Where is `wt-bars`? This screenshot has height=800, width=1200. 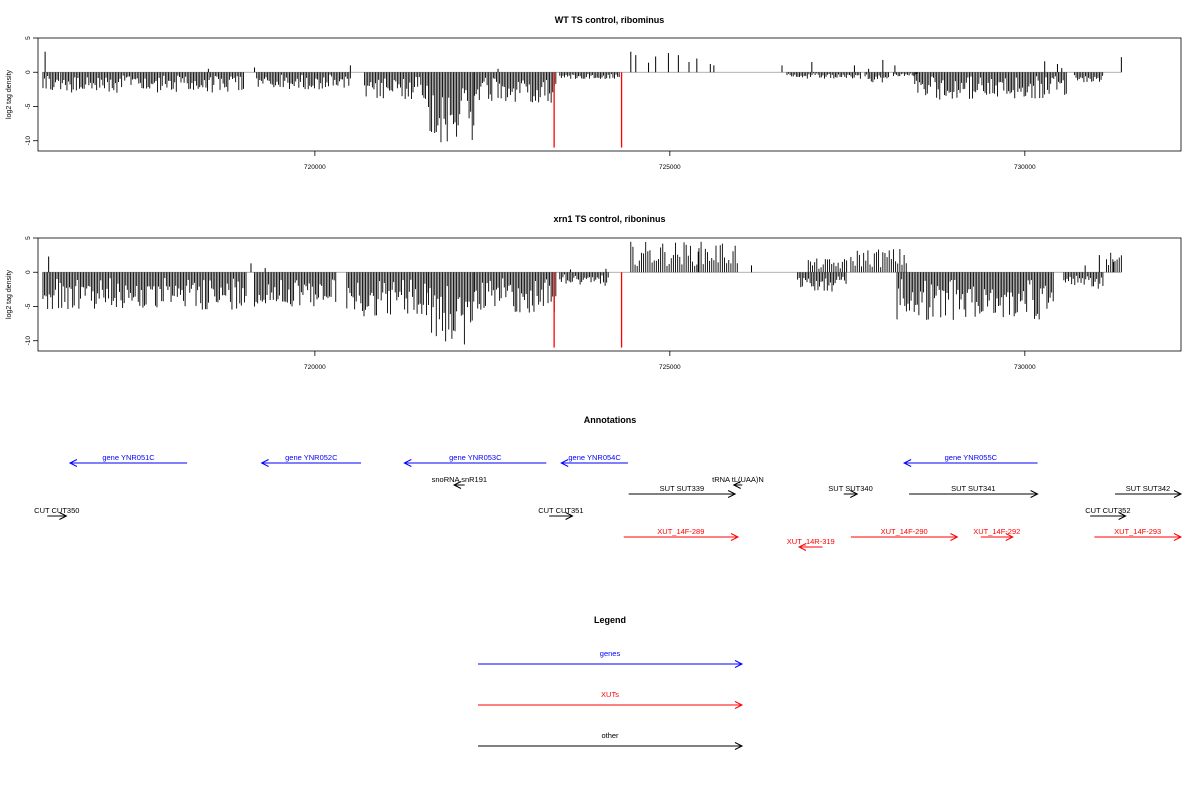 wt-bars is located at coordinates (582, 99).